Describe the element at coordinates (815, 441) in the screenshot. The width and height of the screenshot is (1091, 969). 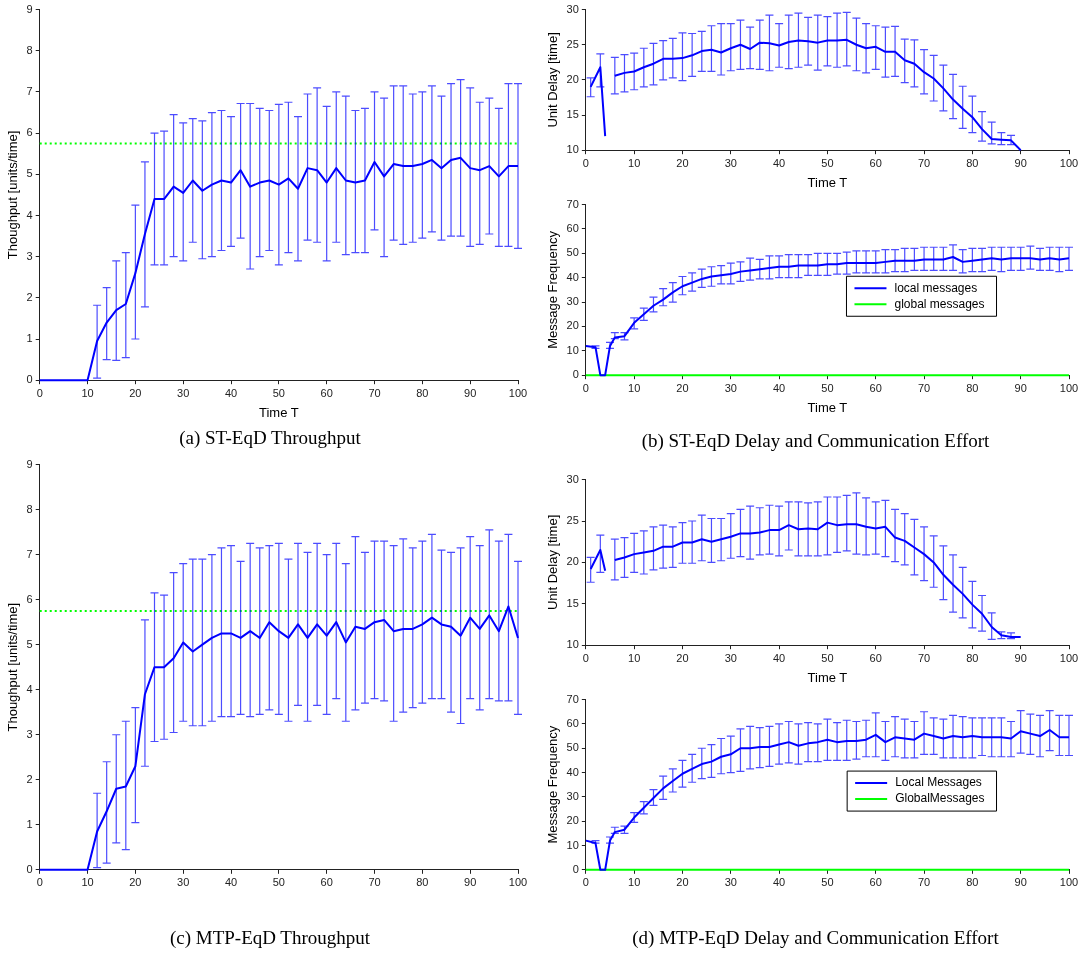
I see `text: (b) ST-EqD Delay and Communication Effort` at that location.